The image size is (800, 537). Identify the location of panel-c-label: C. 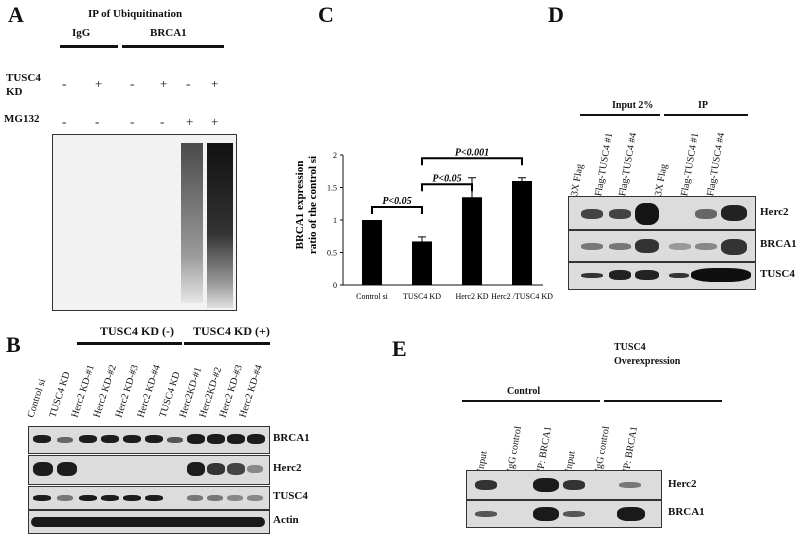
(326, 14).